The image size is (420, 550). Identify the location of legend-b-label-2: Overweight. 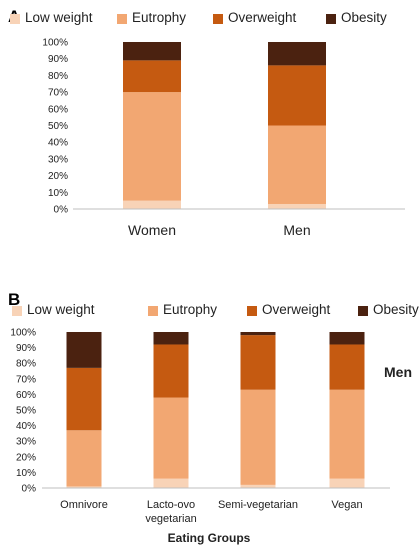
(296, 309).